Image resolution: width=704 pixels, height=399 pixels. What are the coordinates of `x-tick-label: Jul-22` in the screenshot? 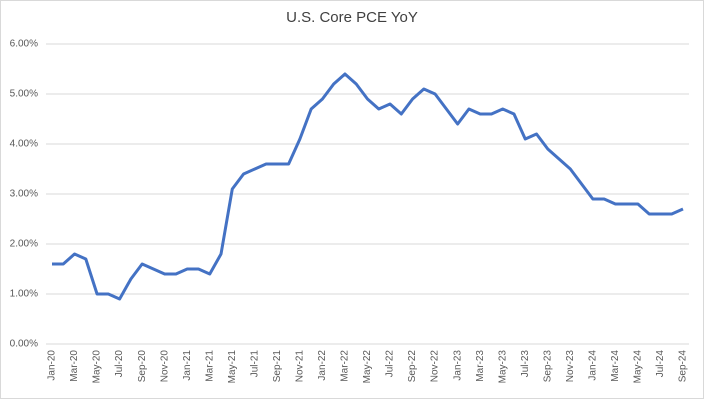 It's located at (390, 364).